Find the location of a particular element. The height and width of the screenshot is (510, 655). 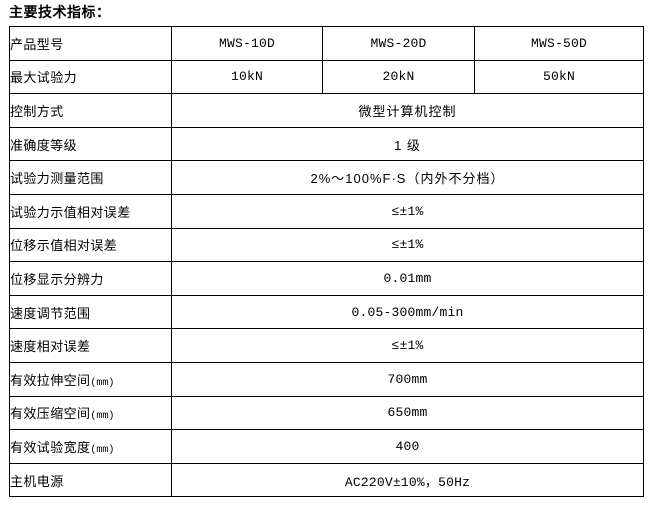

table-row: 位移示值相对误差 ≤±1% is located at coordinates (326, 245).